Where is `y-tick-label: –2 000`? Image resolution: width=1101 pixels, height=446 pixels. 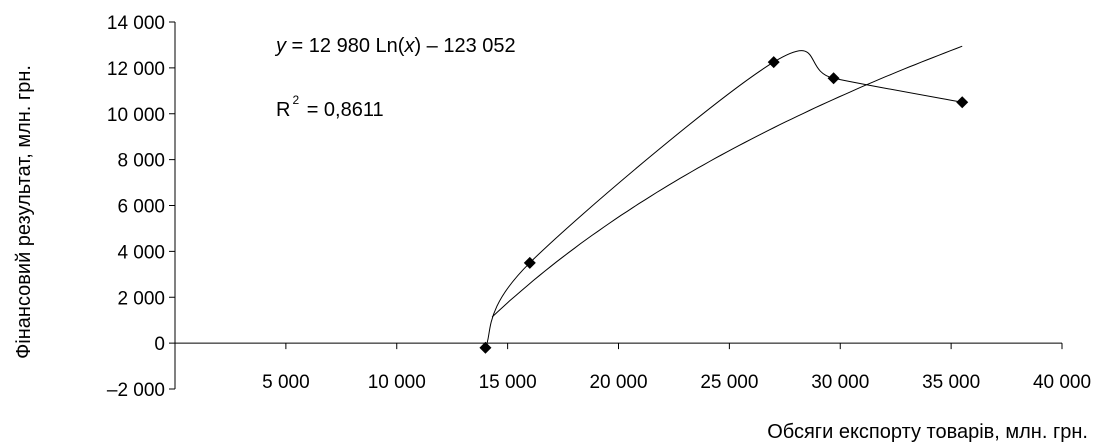 y-tick-label: –2 000 is located at coordinates (136, 390).